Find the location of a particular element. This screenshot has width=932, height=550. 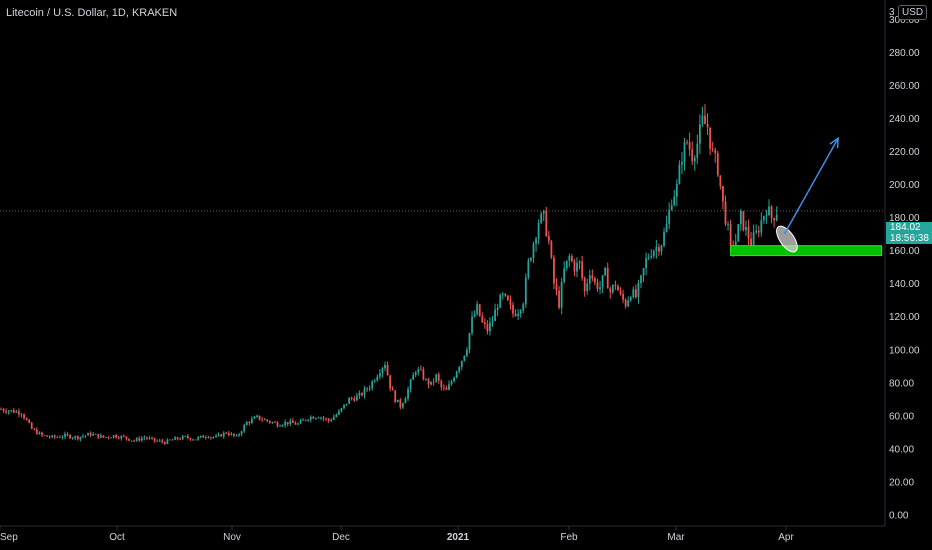

y-tick-label: 160.00 is located at coordinates (904, 251).